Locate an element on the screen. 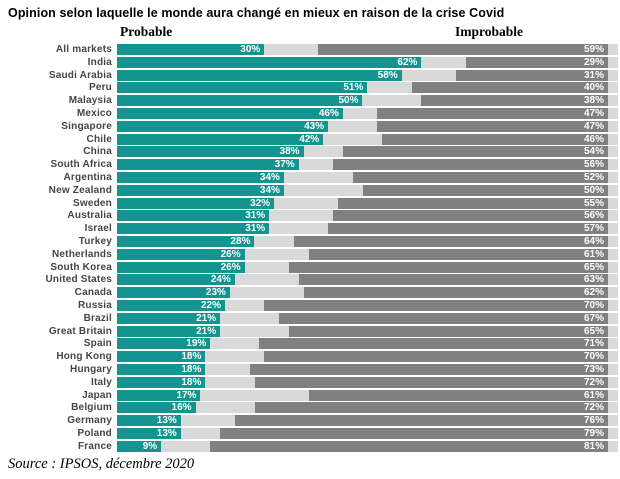  country-label: Germany is located at coordinates (89, 421).